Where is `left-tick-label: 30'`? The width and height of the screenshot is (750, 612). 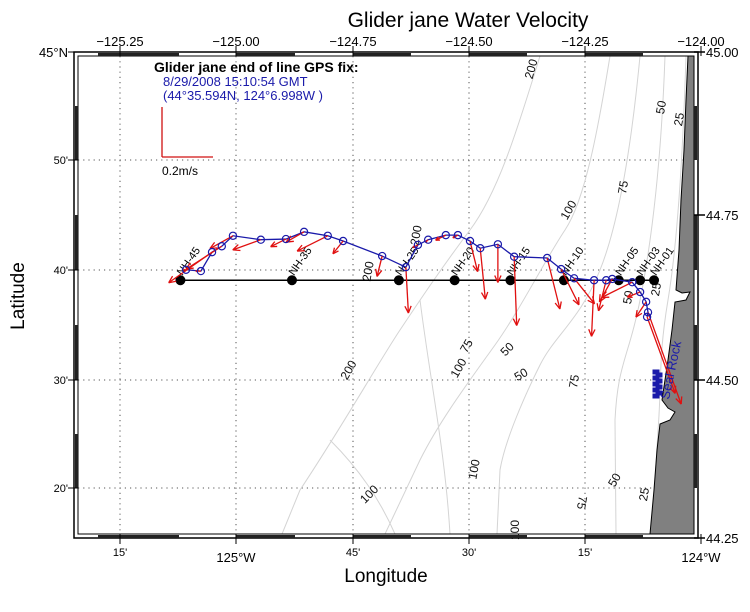 left-tick-label: 30' is located at coordinates (61, 381).